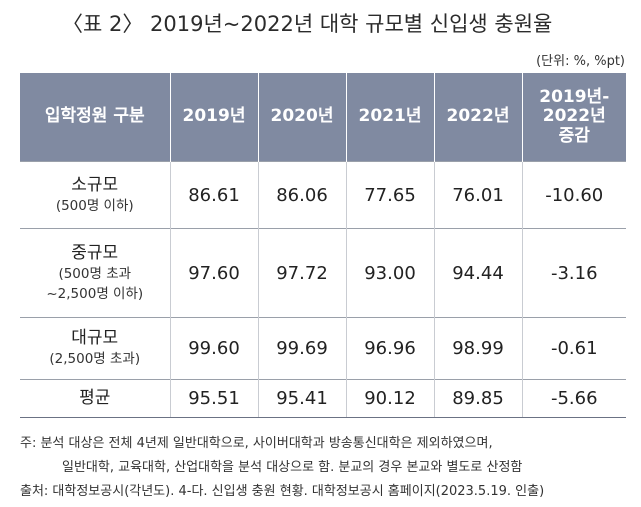 This screenshot has height=507, width=641. I want to click on row-category: 대규모 (2,500명 초과), so click(95, 348).